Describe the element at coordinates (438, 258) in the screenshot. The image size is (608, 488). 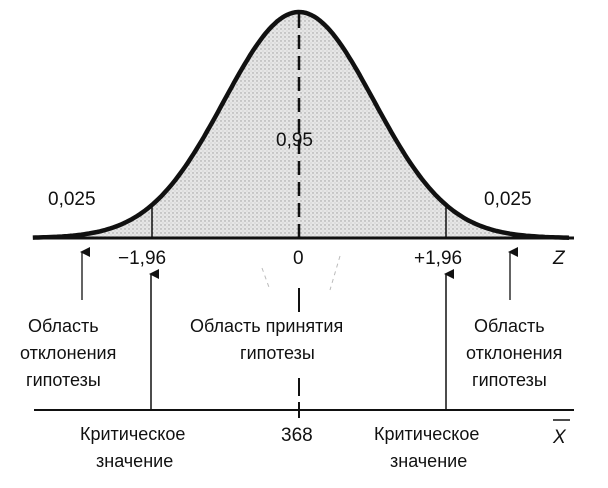
I see `tick-label-right: +1,96` at that location.